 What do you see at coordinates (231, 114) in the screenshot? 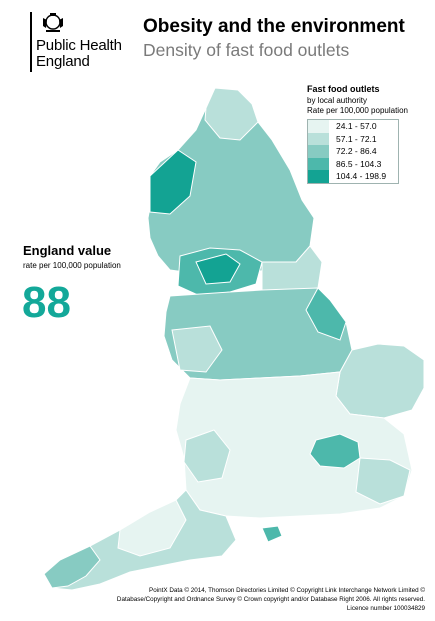
I see `region-northumberland` at bounding box center [231, 114].